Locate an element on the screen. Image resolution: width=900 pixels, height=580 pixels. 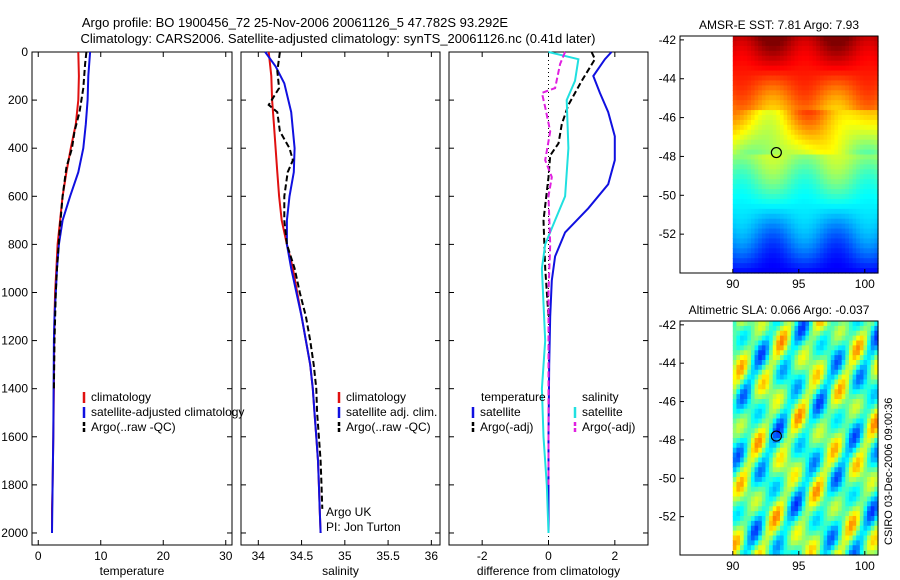
x-tick-label-salinity: 36 is located at coordinates (432, 556).